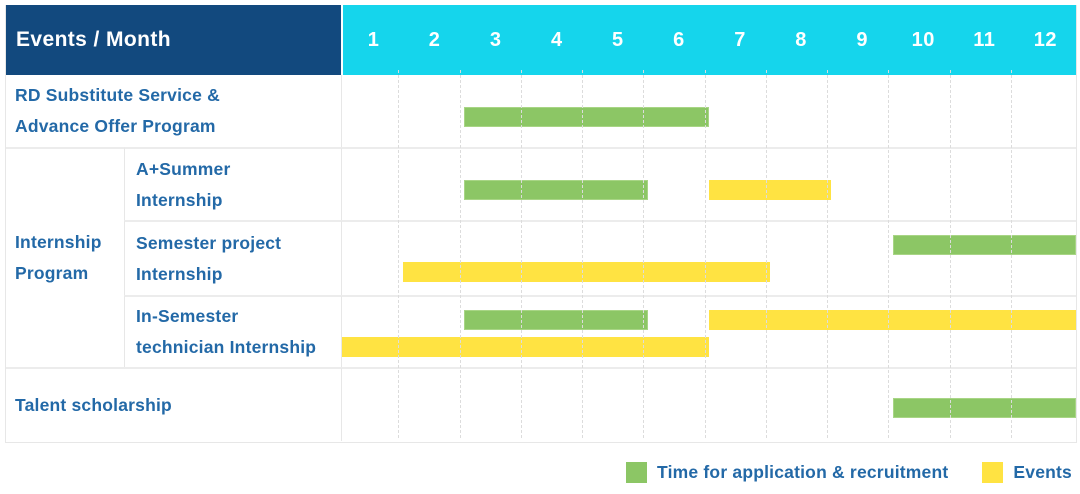 This screenshot has height=494, width=1080. What do you see at coordinates (1042, 471) in the screenshot?
I see `legend-label-events: Events` at bounding box center [1042, 471].